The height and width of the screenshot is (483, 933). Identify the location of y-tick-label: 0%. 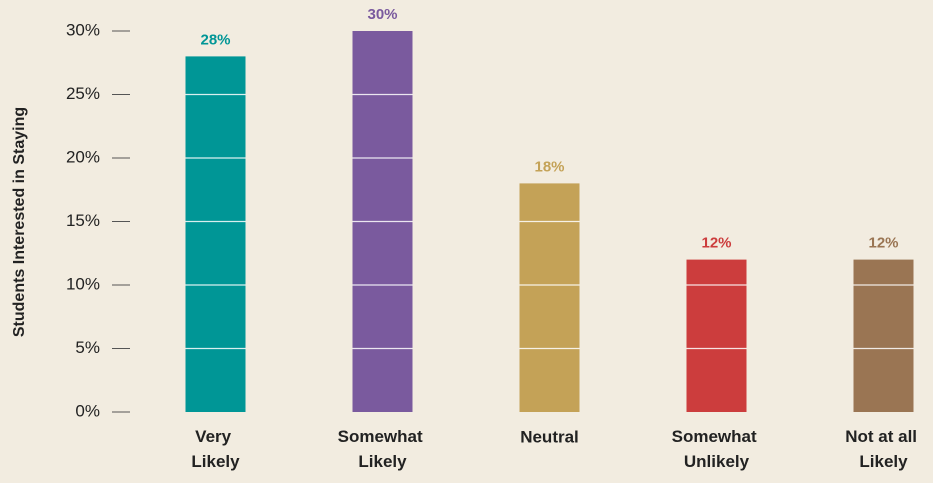
(87, 410).